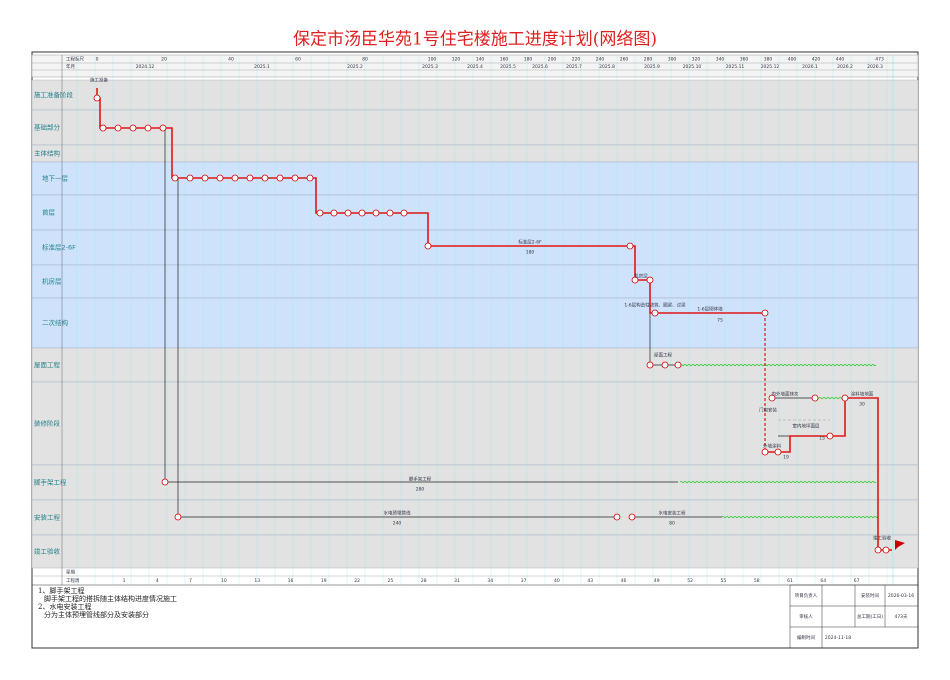 This screenshot has height=680, width=950. Describe the element at coordinates (365, 60) in the screenshot. I see `scale-mark: 80` at that location.